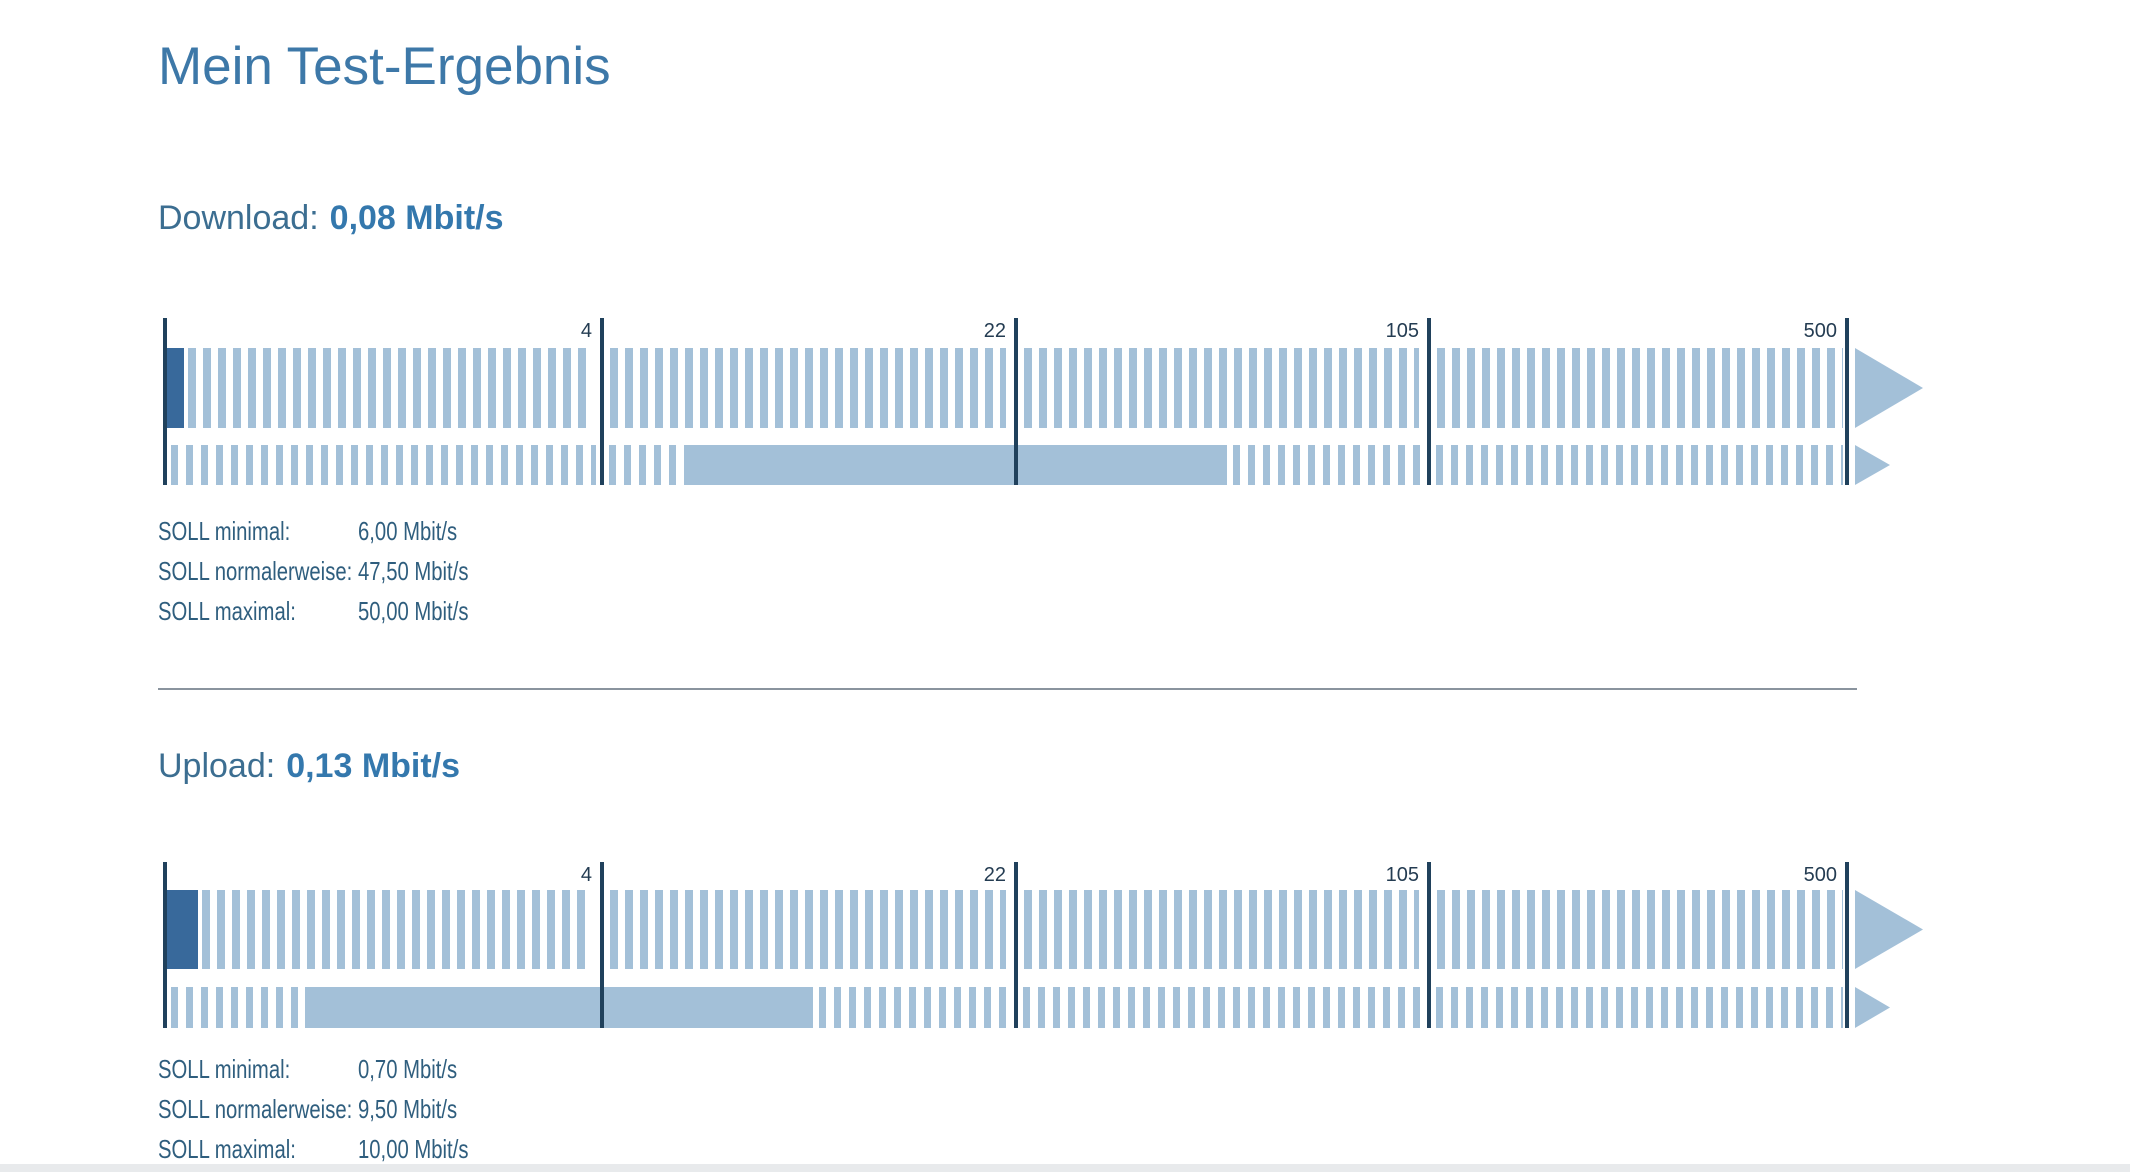 The height and width of the screenshot is (1172, 2130). I want to click on page-title: Mein Test-Ergebnis, so click(384, 66).